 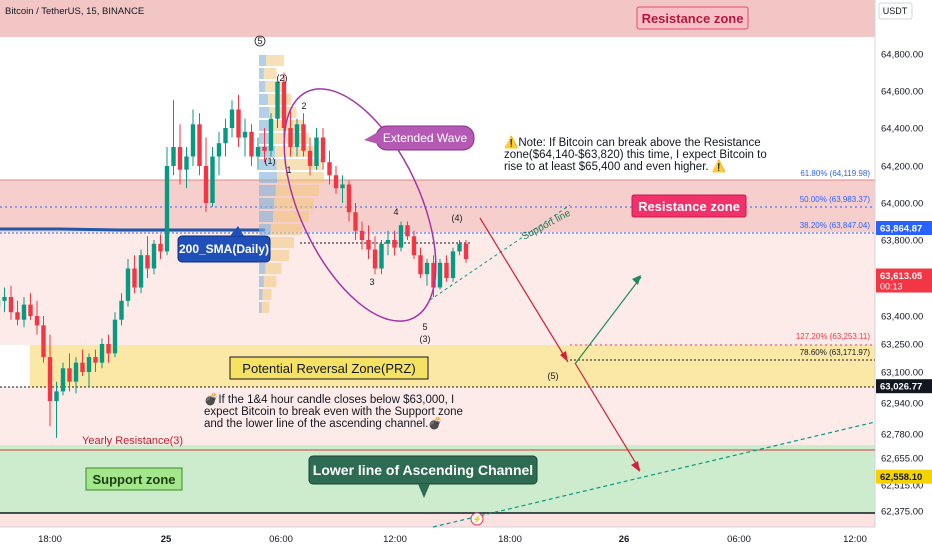 I want to click on wave-label-1: 1, so click(x=288, y=170).